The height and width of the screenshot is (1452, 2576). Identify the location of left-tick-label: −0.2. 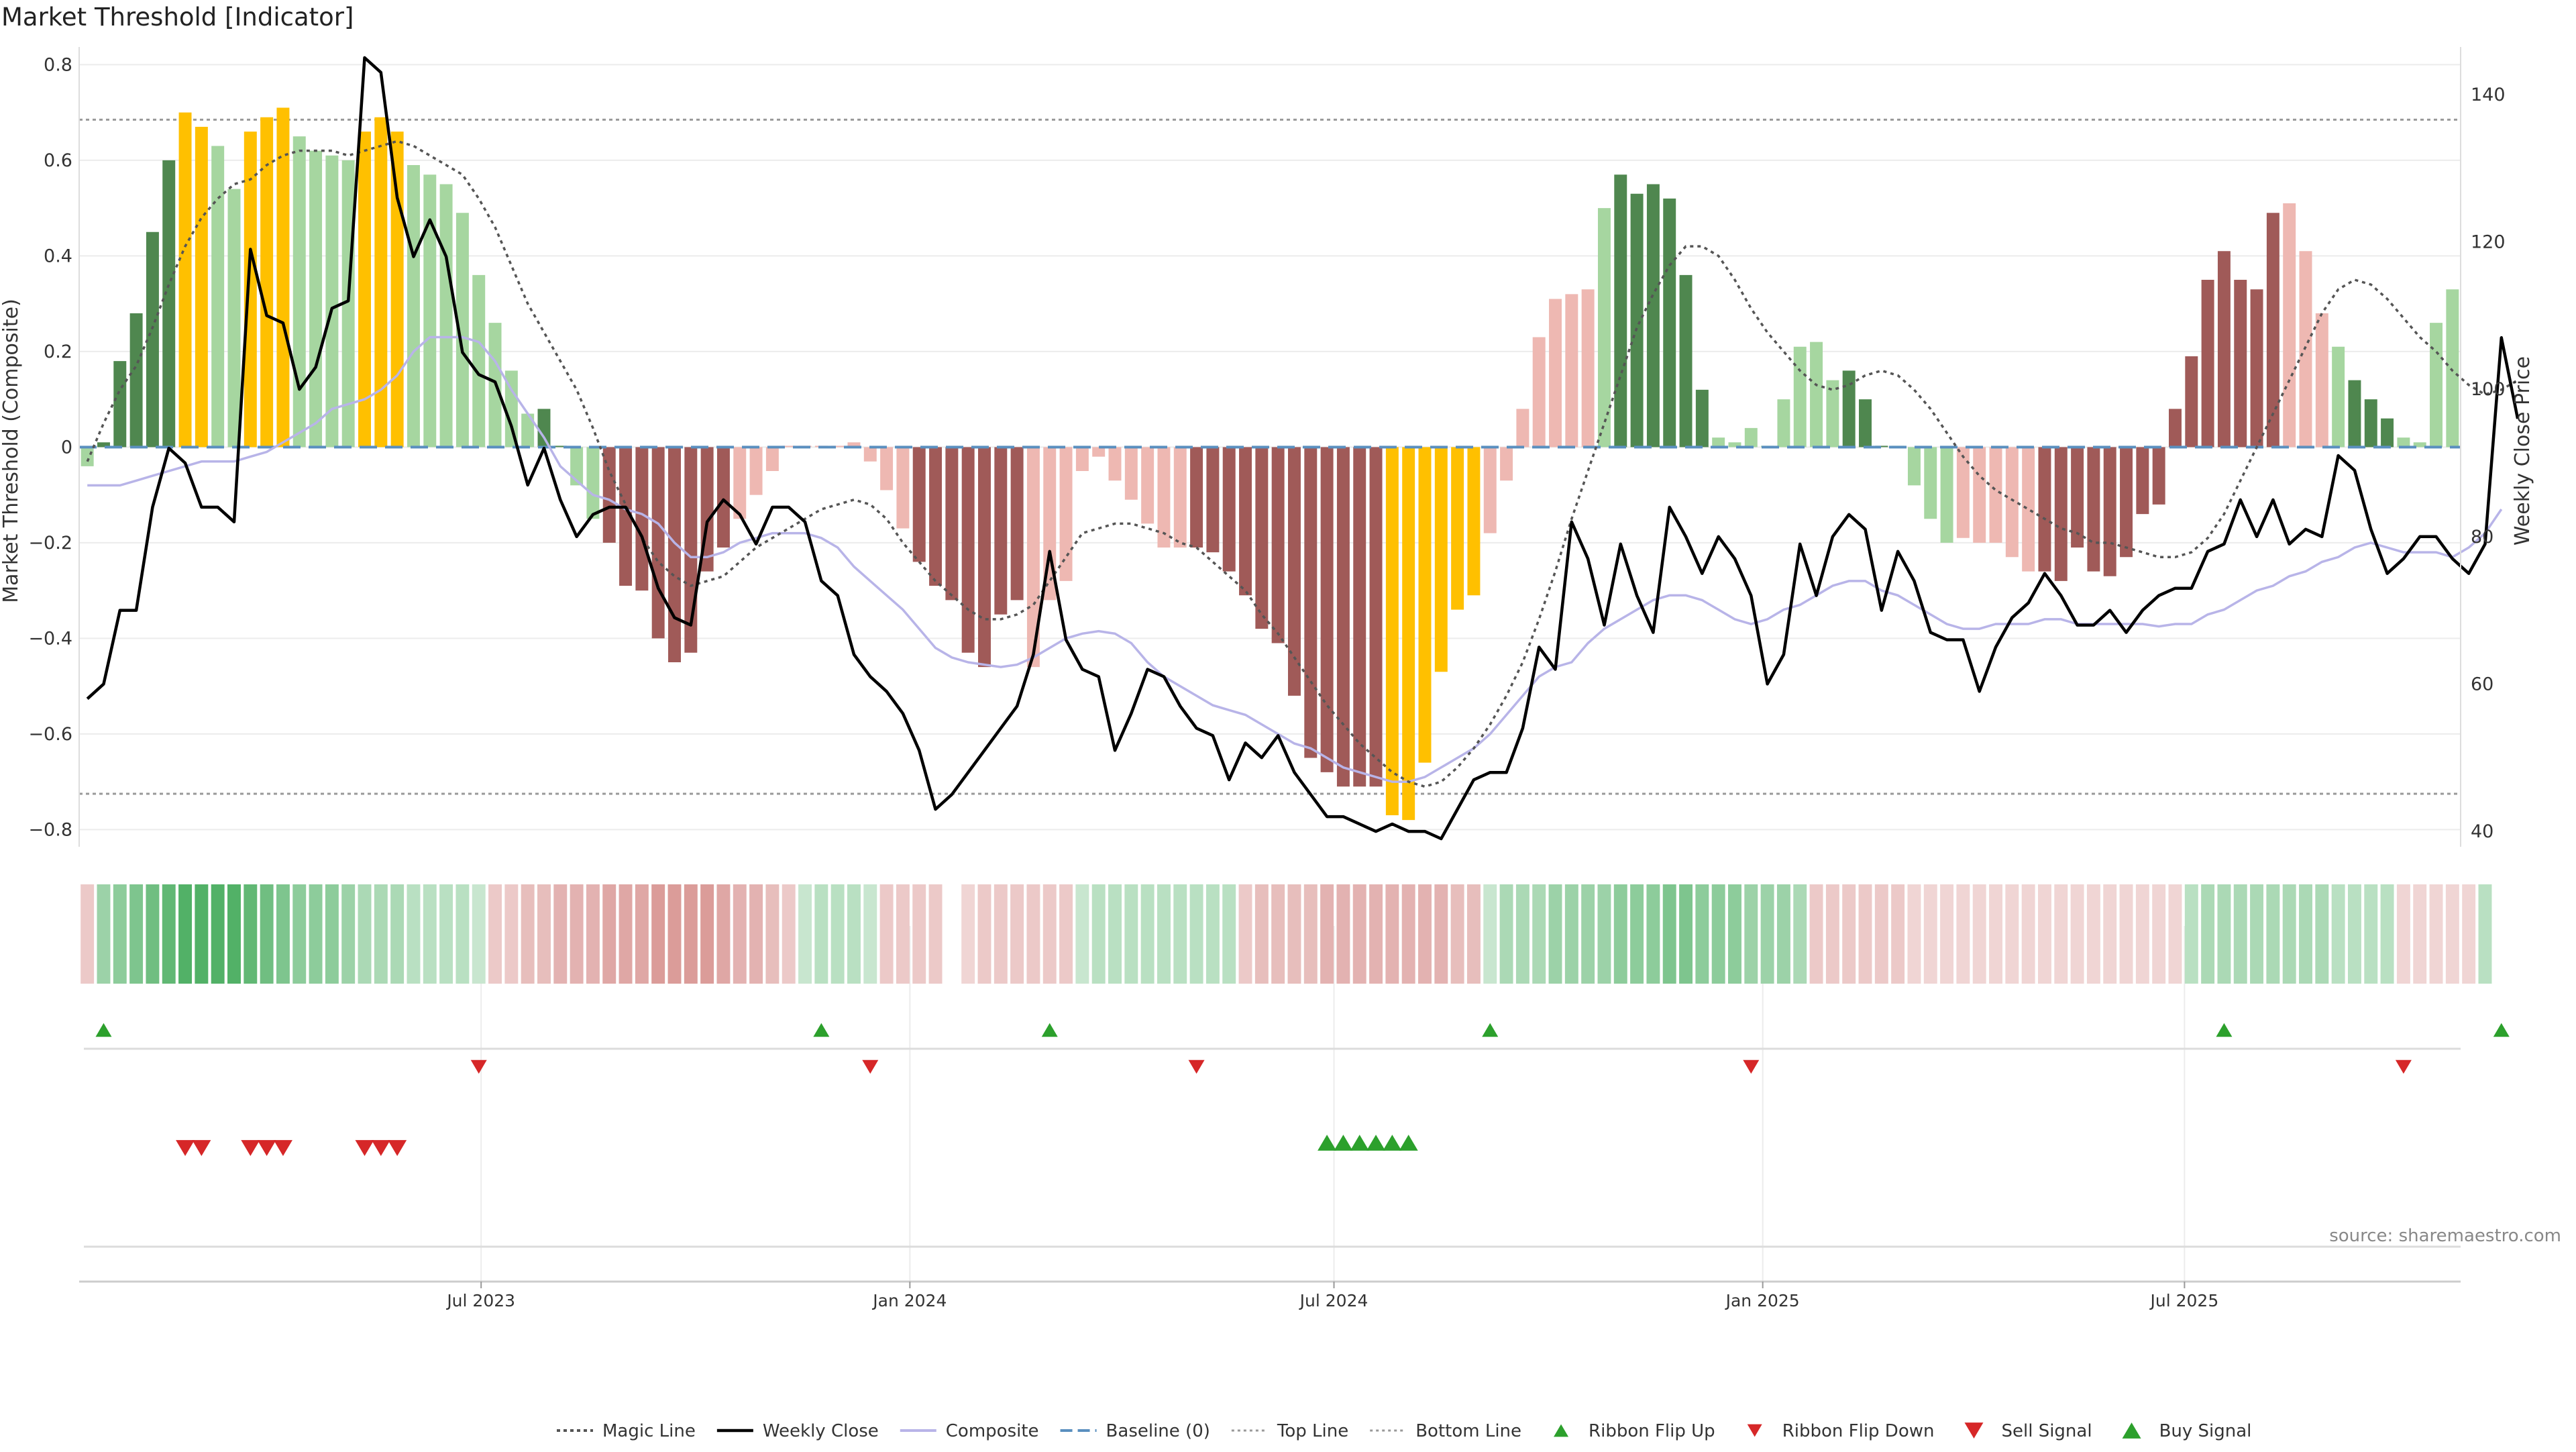
(50, 544).